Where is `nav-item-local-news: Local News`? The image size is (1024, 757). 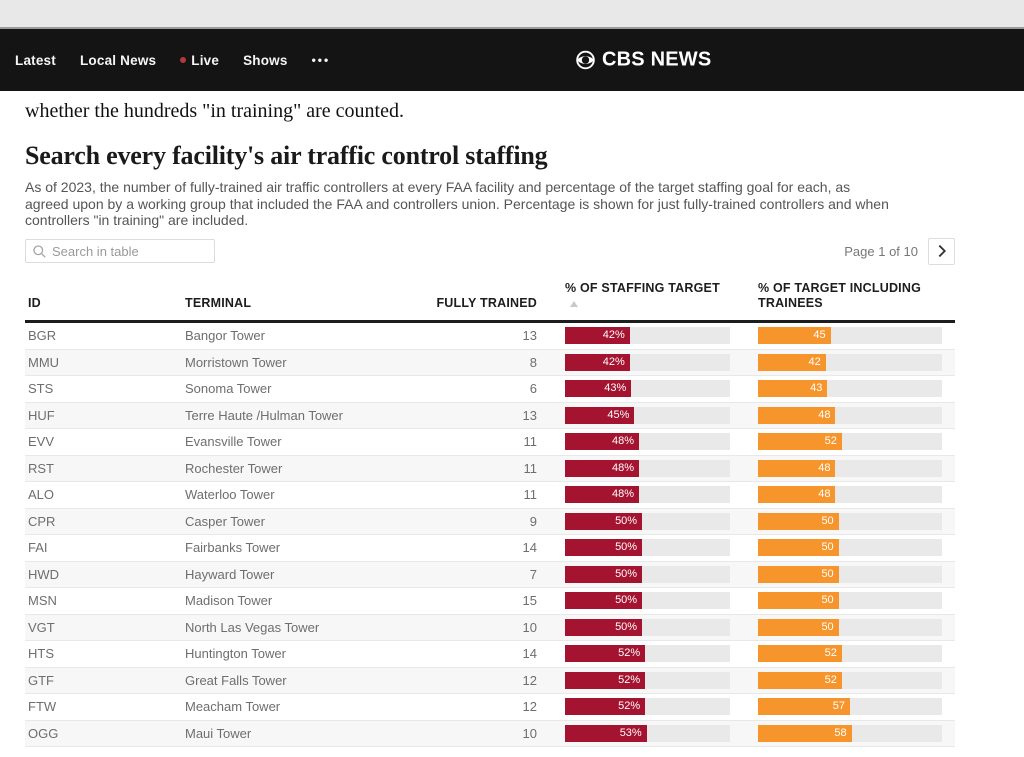 nav-item-local-news: Local News is located at coordinates (118, 60).